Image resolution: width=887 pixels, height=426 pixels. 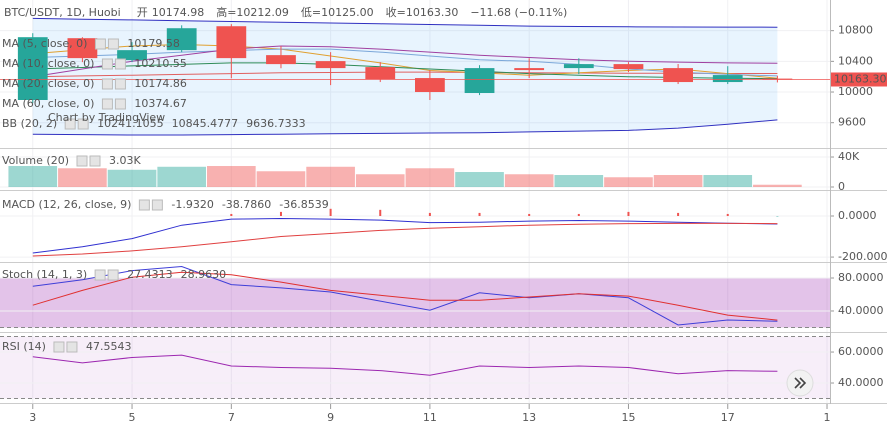 What do you see at coordinates (160, 63) in the screenshot?
I see `legend-value: 10210.55` at bounding box center [160, 63].